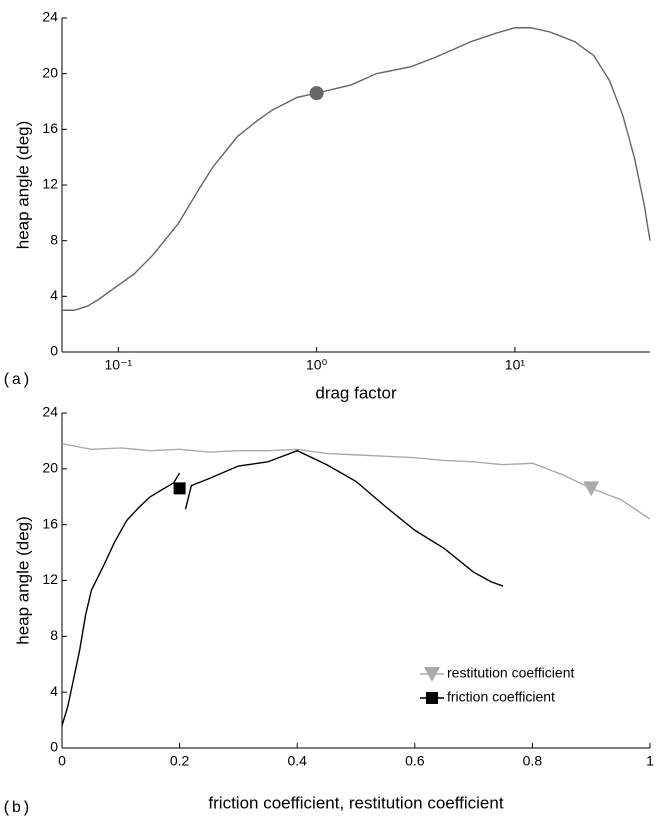  What do you see at coordinates (317, 365) in the screenshot?
I see `x-tick-label: 10⁰` at bounding box center [317, 365].